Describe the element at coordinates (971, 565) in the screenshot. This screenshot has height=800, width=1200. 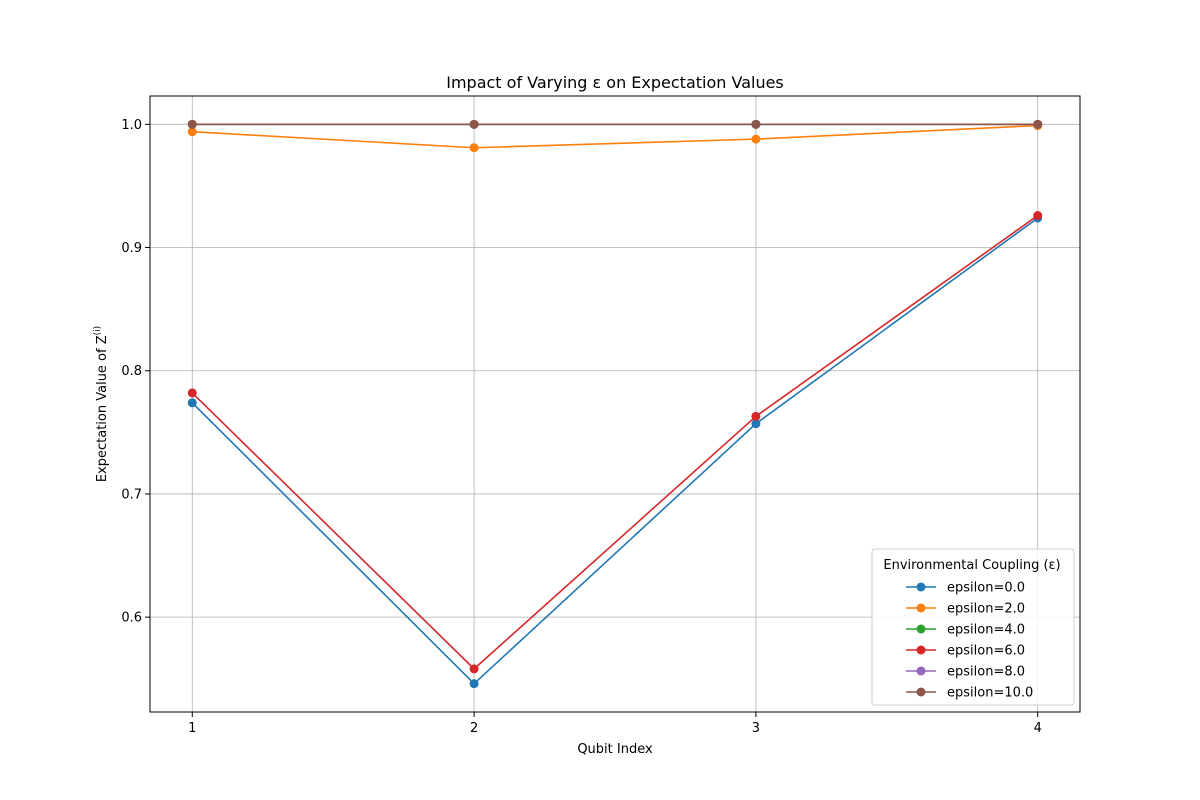
I see `legend-title: Environmental Coupling (ε)` at that location.